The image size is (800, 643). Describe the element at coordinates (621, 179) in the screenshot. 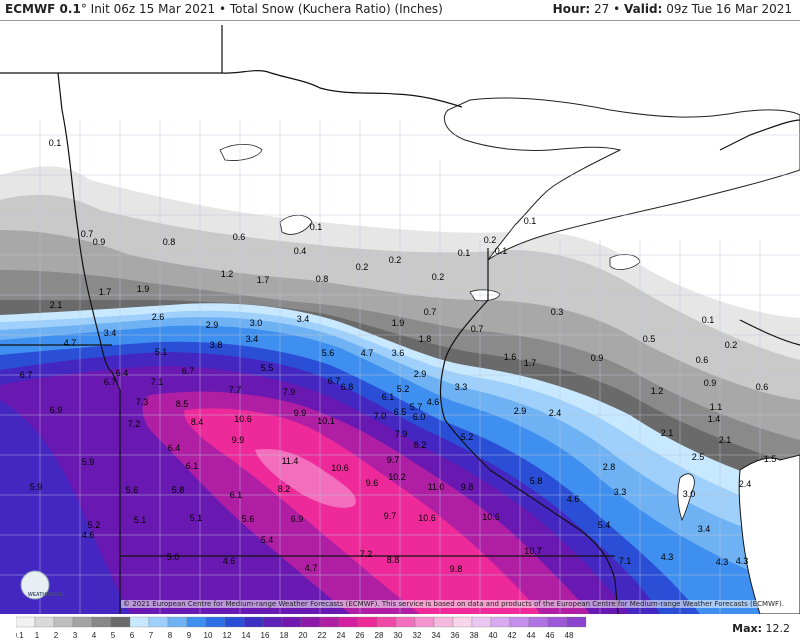

I see `lake-superior` at that location.